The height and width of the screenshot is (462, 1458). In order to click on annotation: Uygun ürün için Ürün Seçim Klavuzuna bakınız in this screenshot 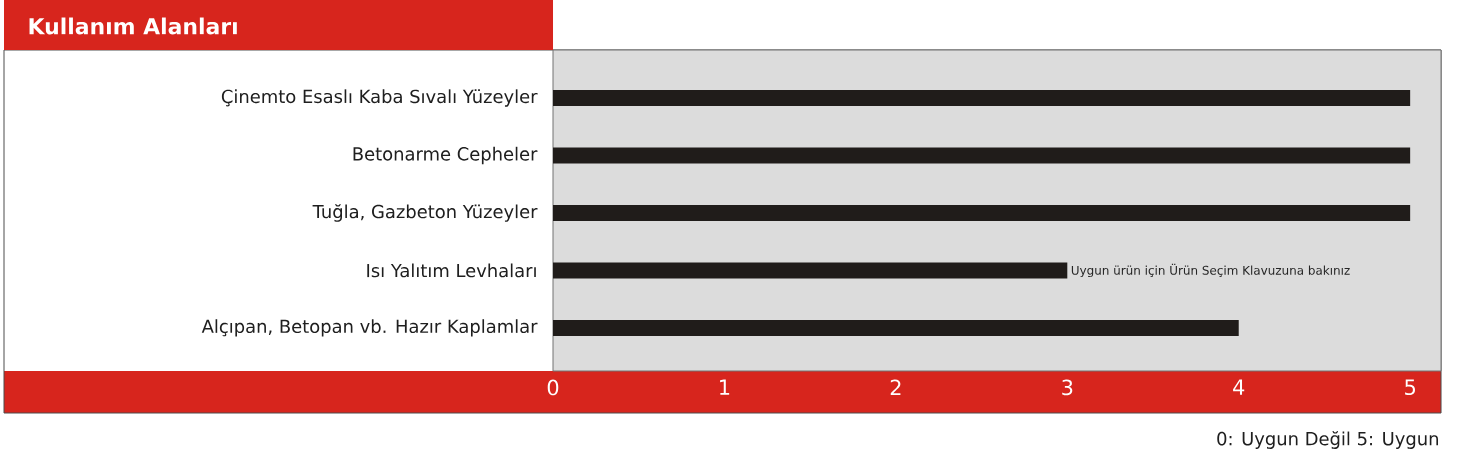, I will do `click(1210, 270)`.